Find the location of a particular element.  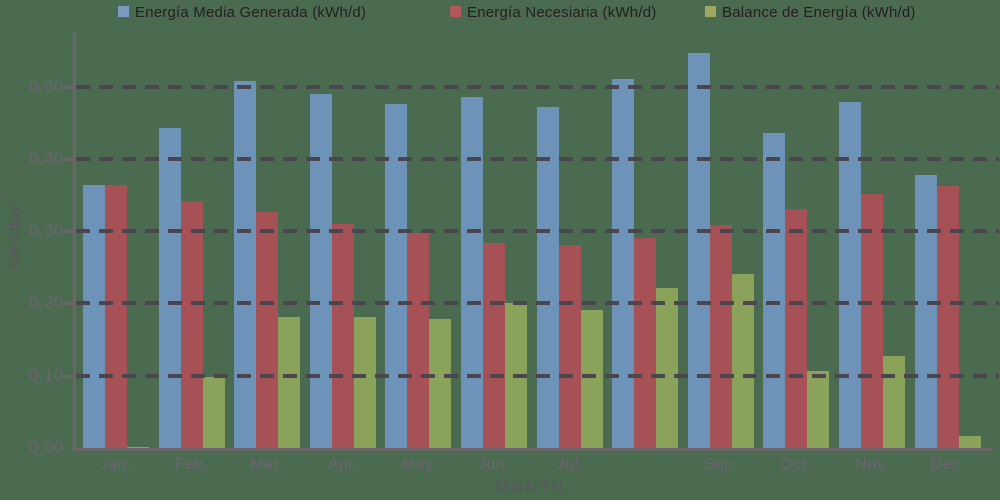

bar-series3-month5 is located at coordinates (440, 383).